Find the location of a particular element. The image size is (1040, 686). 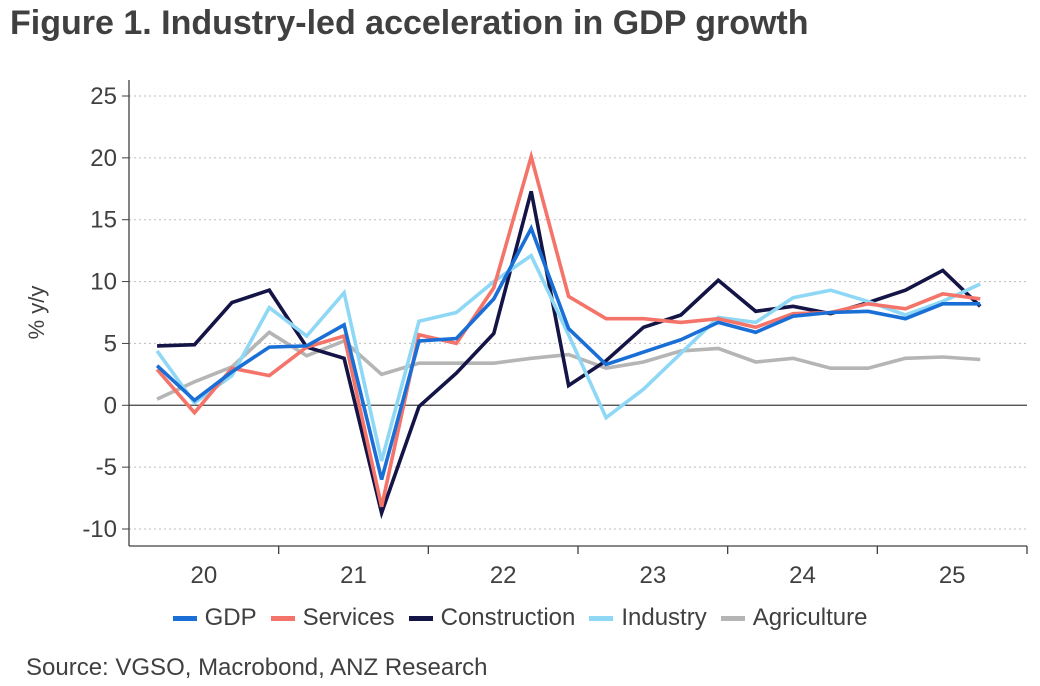

x-tick-label: 25 is located at coordinates (952, 575).